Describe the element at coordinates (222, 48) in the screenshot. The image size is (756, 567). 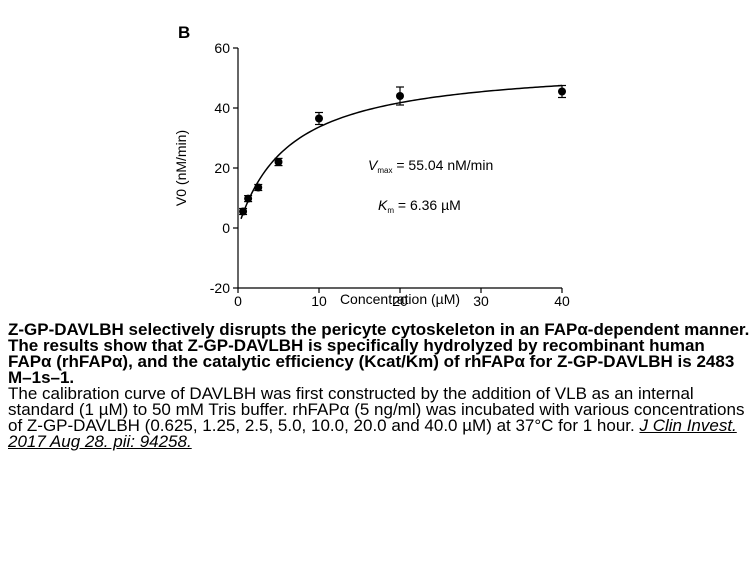
I see `y-tick-label: 60` at that location.